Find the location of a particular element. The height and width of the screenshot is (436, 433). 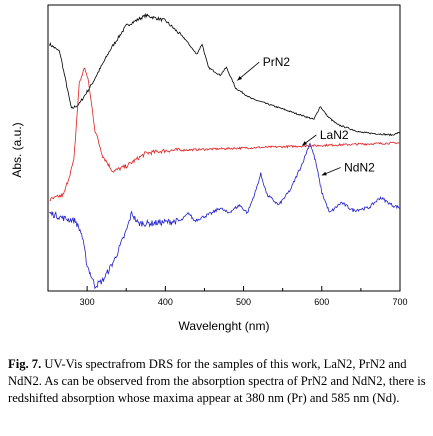

label-arrowhead-lan2 is located at coordinates (305, 143).